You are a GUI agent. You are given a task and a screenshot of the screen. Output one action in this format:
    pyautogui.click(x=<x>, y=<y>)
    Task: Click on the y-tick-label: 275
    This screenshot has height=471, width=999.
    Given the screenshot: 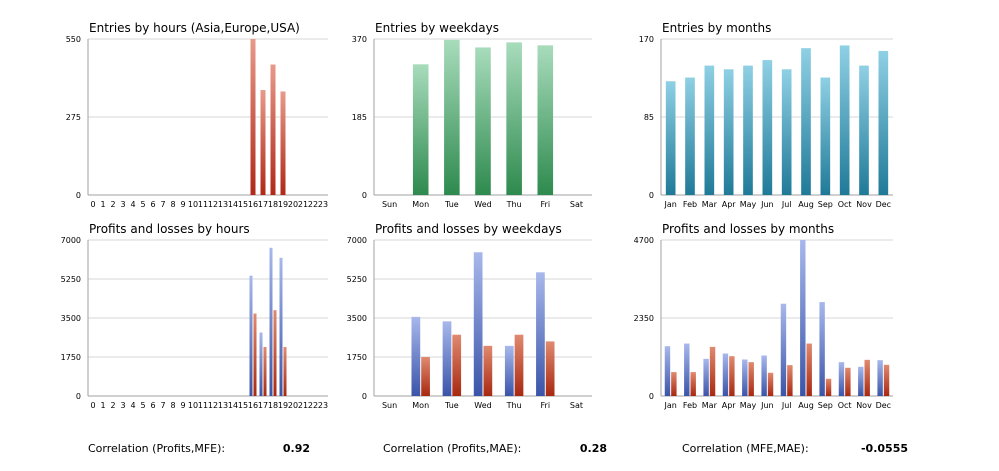 What is the action you would take?
    pyautogui.click(x=73, y=117)
    